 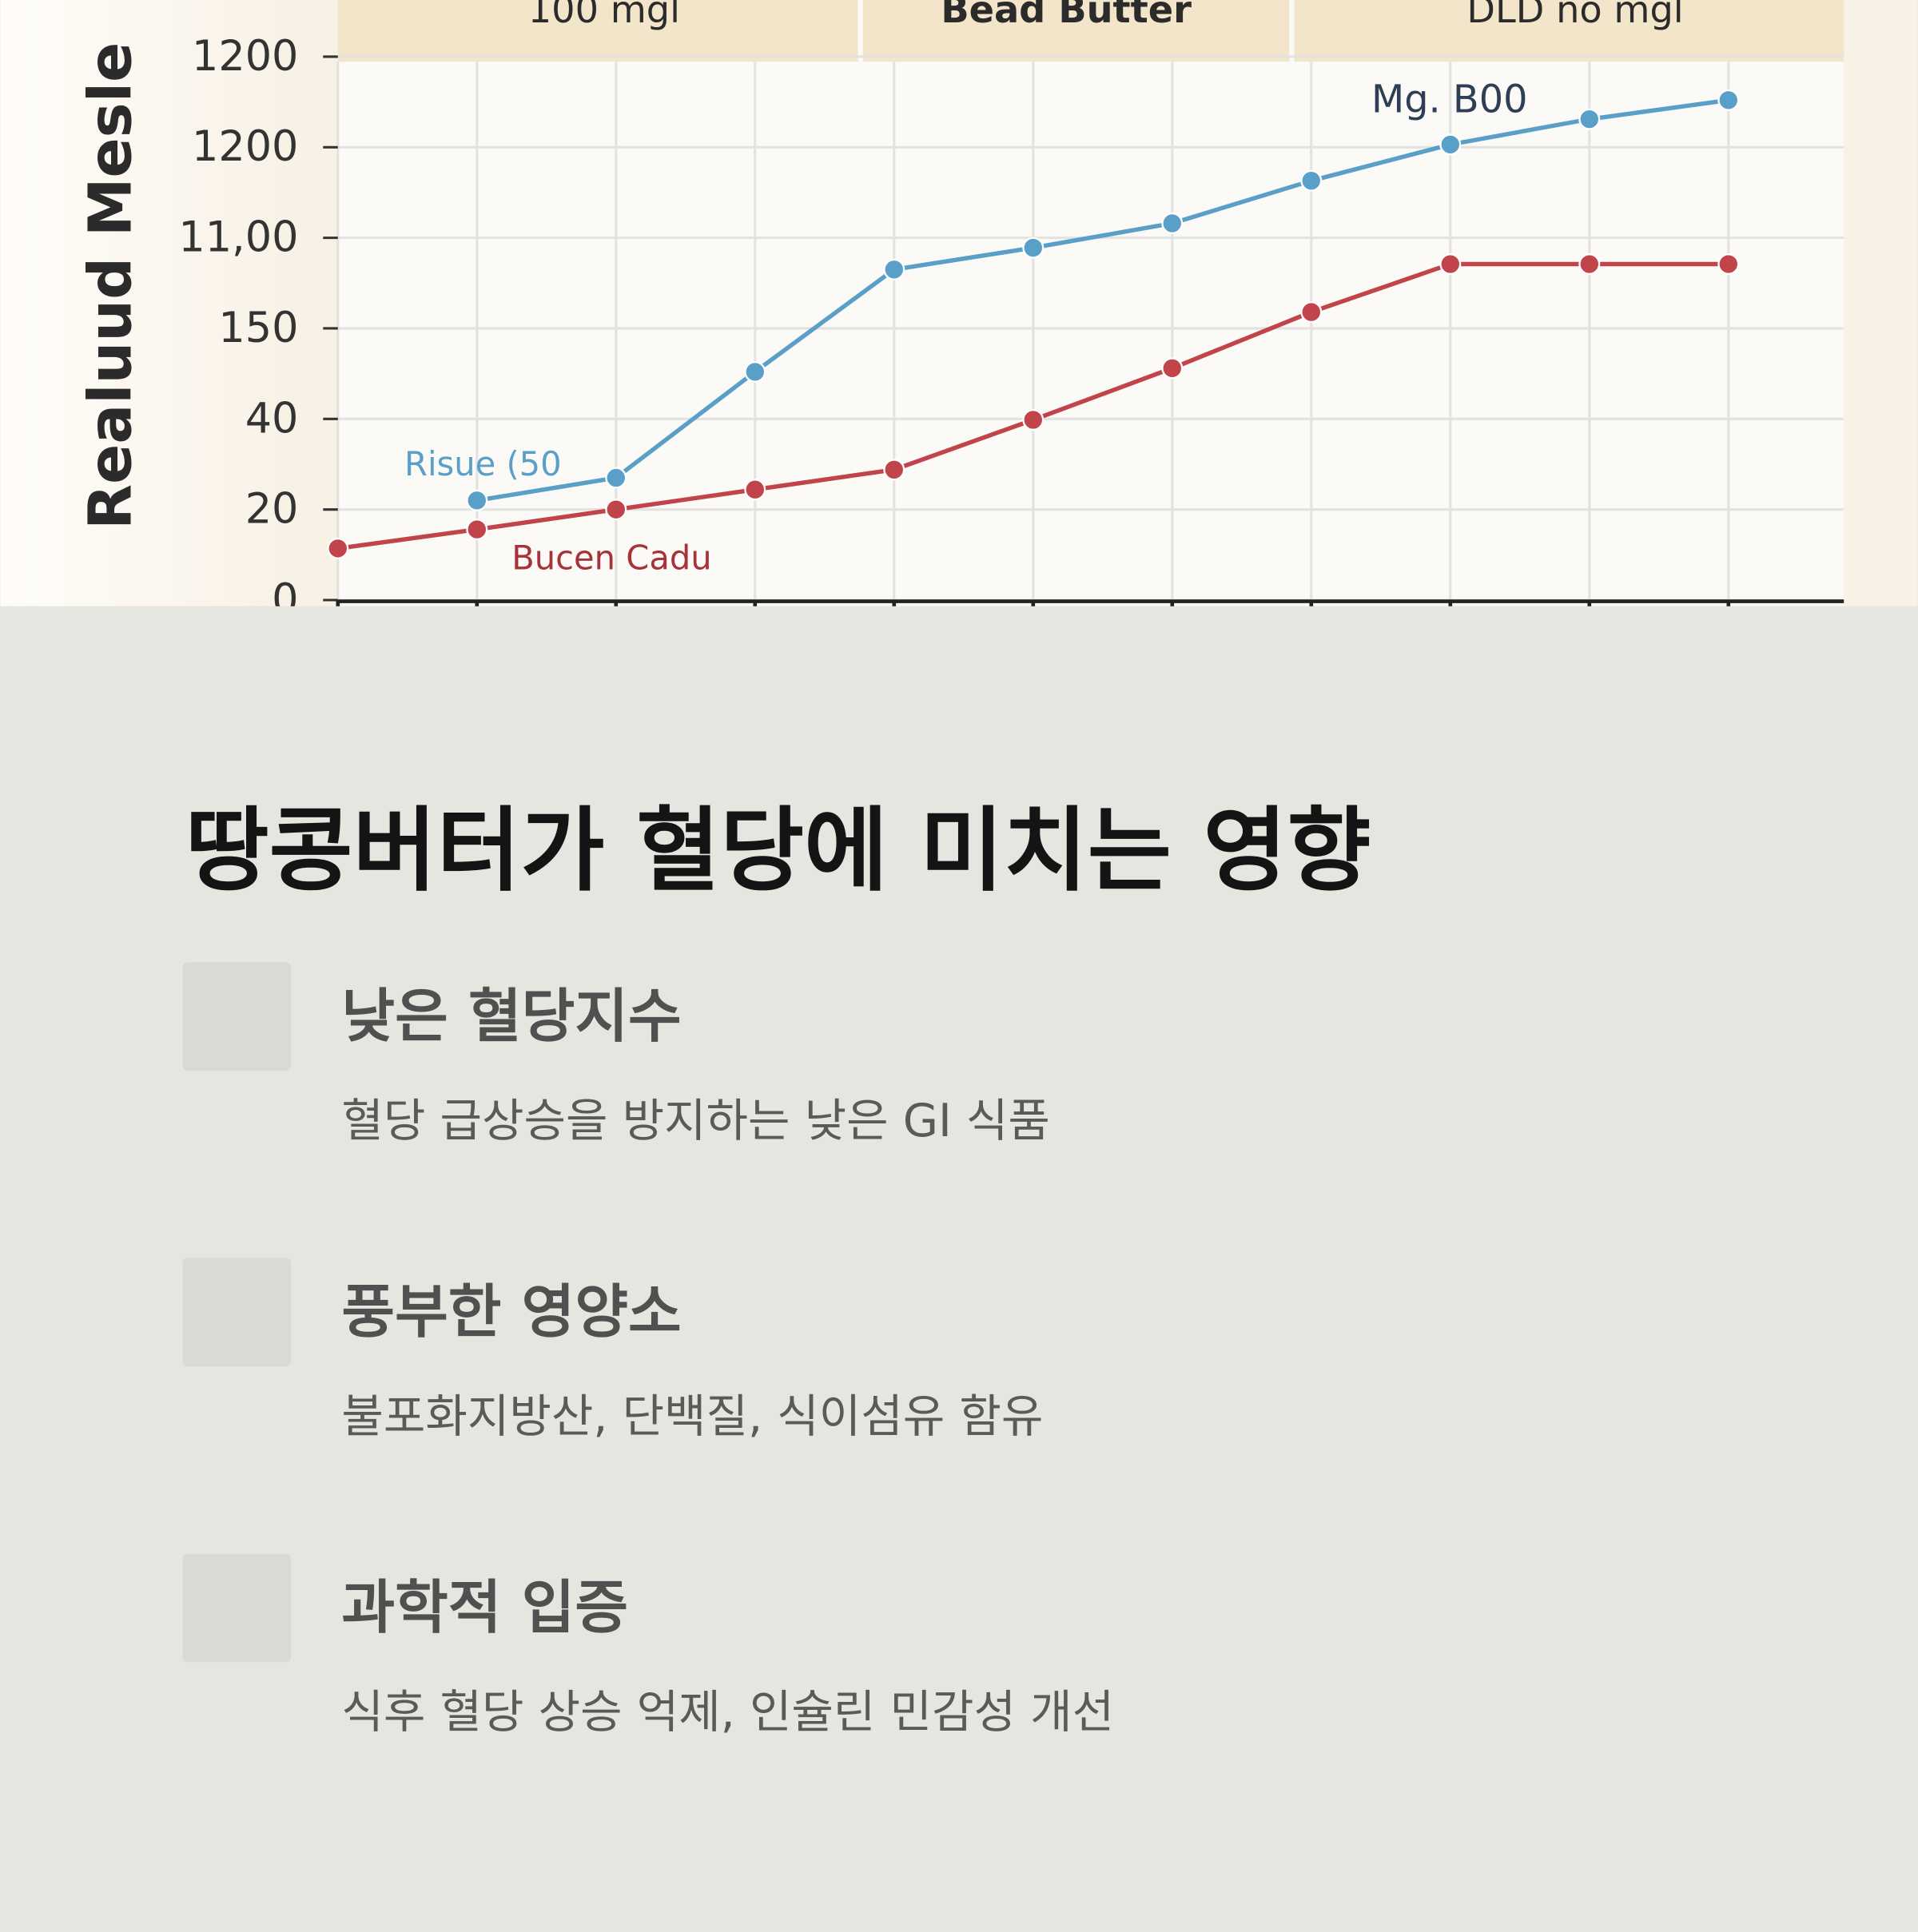 I want to click on band-label: Bead Butter, so click(x=1066, y=15).